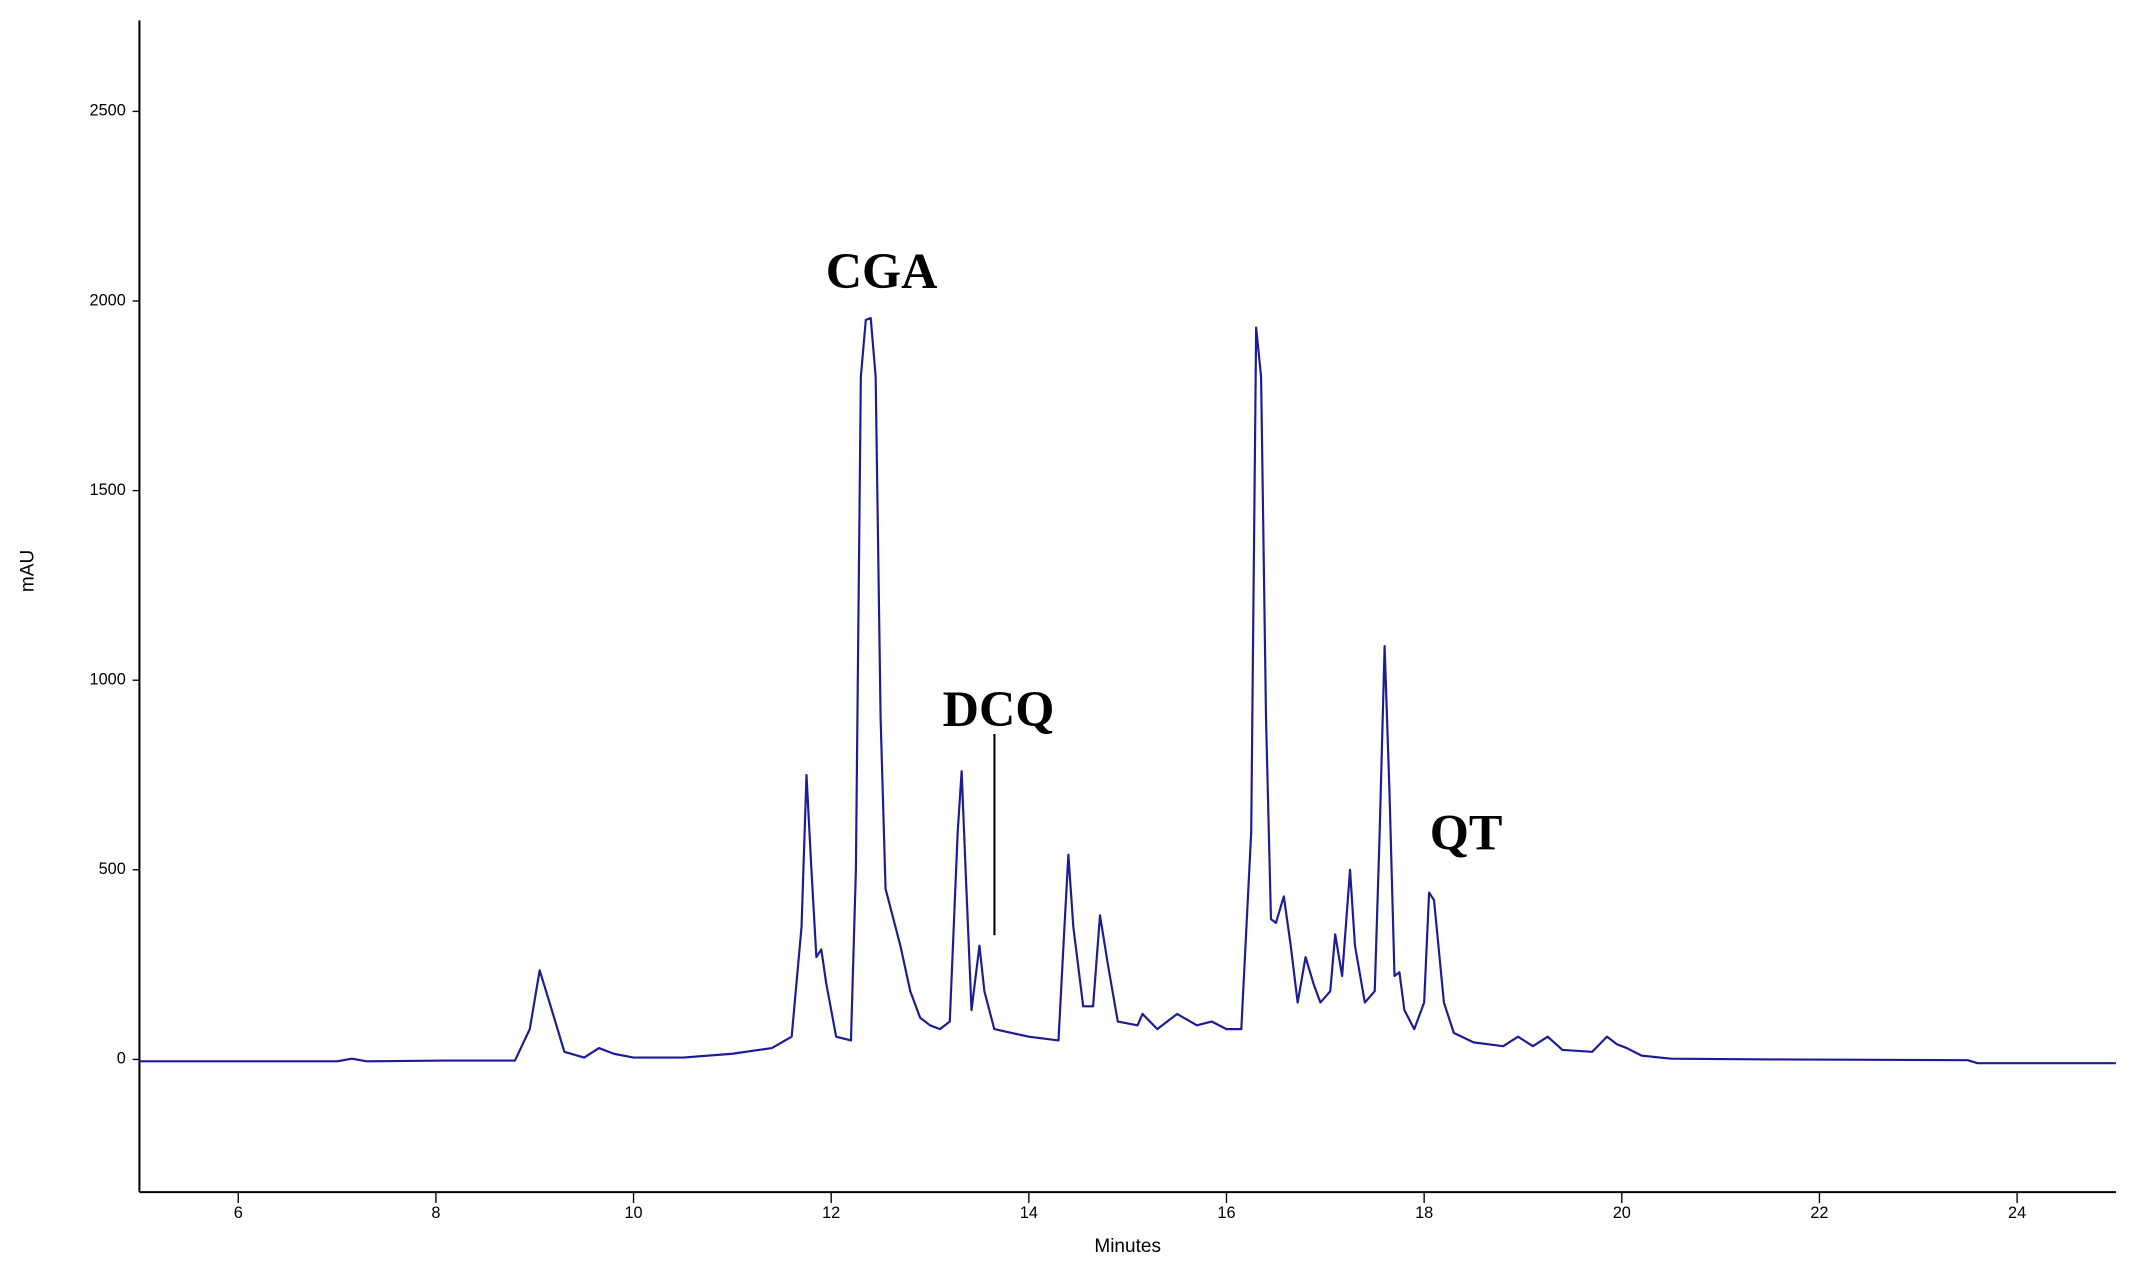 The image size is (2133, 1271). What do you see at coordinates (633, 1213) in the screenshot?
I see `x-tick-label: 10` at bounding box center [633, 1213].